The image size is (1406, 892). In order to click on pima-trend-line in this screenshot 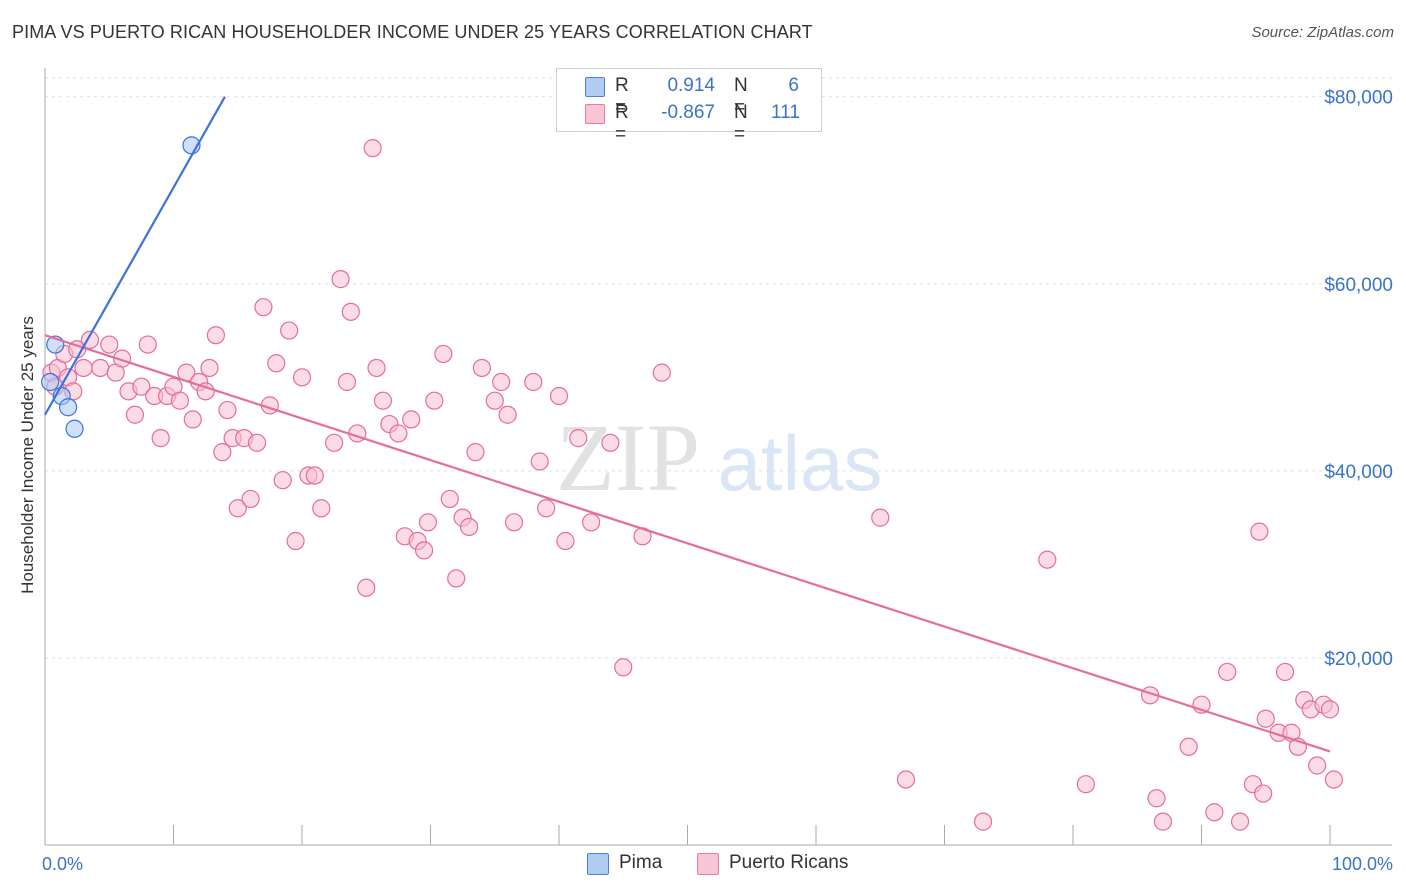, I will do `click(135, 256)`.